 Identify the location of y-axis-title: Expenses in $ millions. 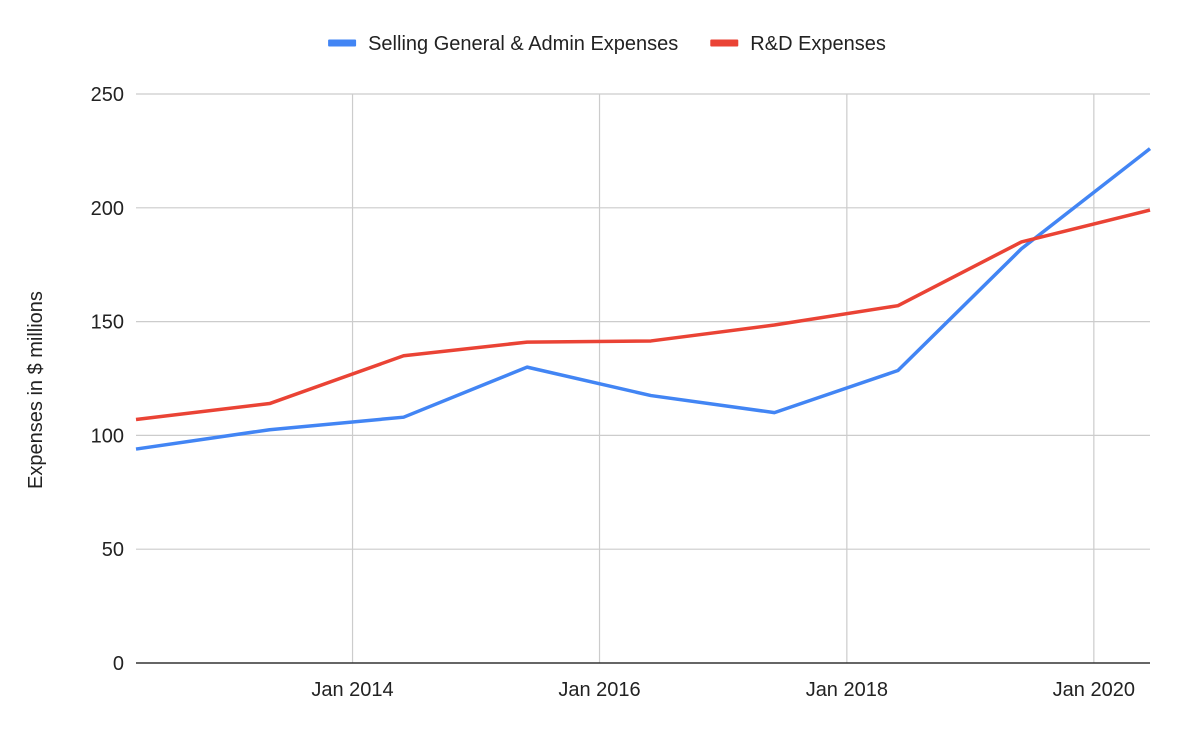
(36, 390).